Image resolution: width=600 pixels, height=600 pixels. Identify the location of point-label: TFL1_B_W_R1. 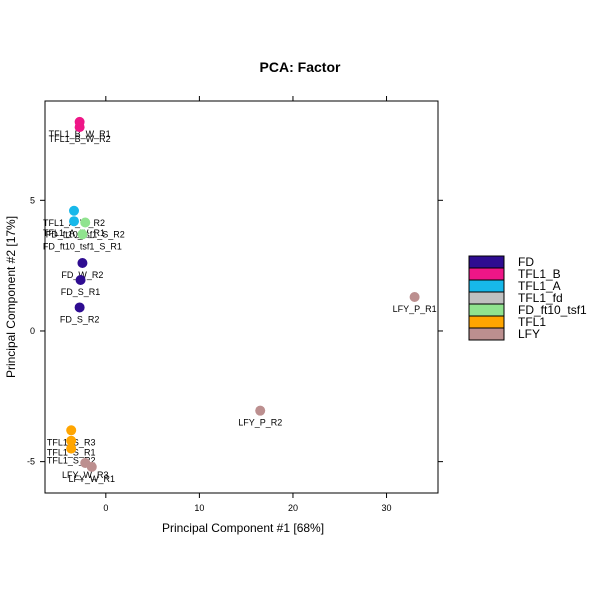
(80, 134).